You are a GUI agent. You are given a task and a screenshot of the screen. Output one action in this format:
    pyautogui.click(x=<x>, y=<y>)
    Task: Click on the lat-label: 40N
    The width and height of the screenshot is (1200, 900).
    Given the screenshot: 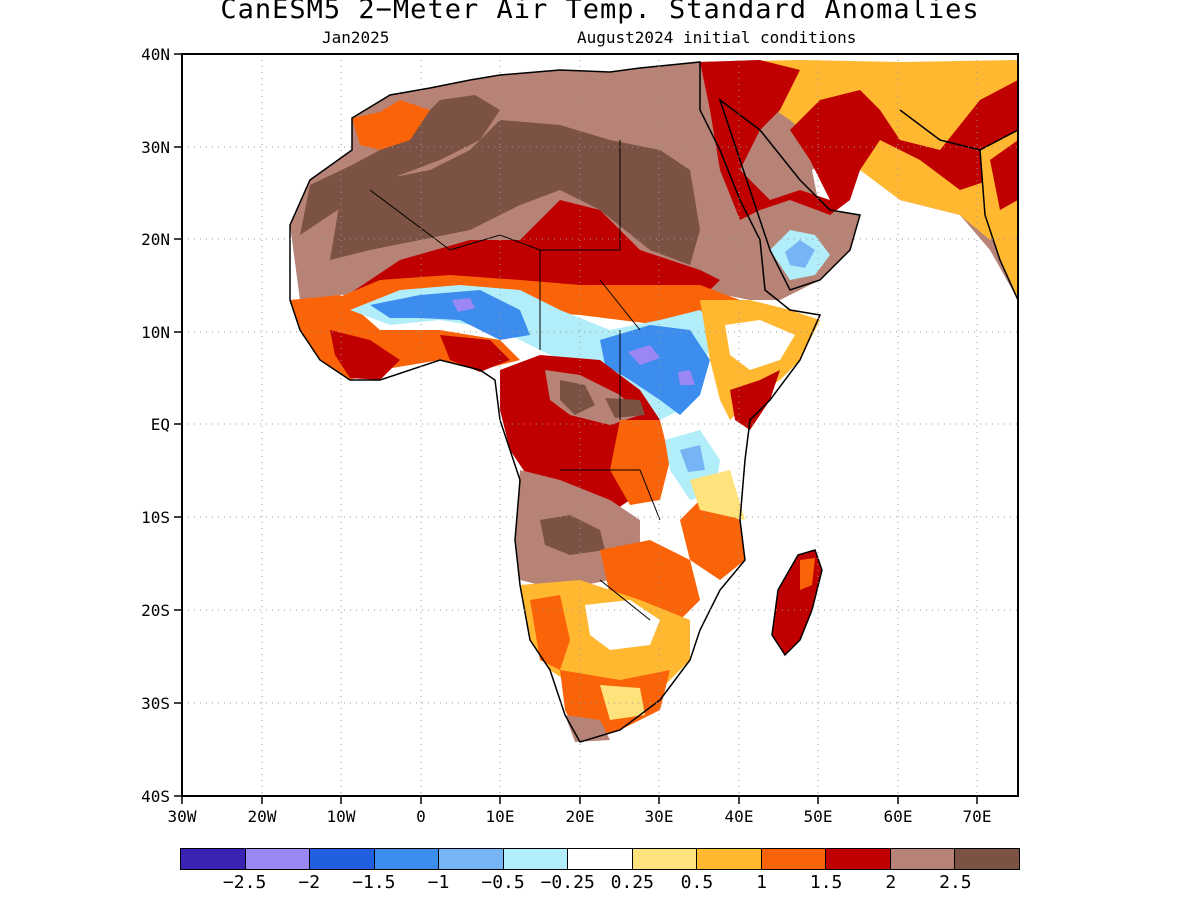 What is the action you would take?
    pyautogui.click(x=155, y=54)
    